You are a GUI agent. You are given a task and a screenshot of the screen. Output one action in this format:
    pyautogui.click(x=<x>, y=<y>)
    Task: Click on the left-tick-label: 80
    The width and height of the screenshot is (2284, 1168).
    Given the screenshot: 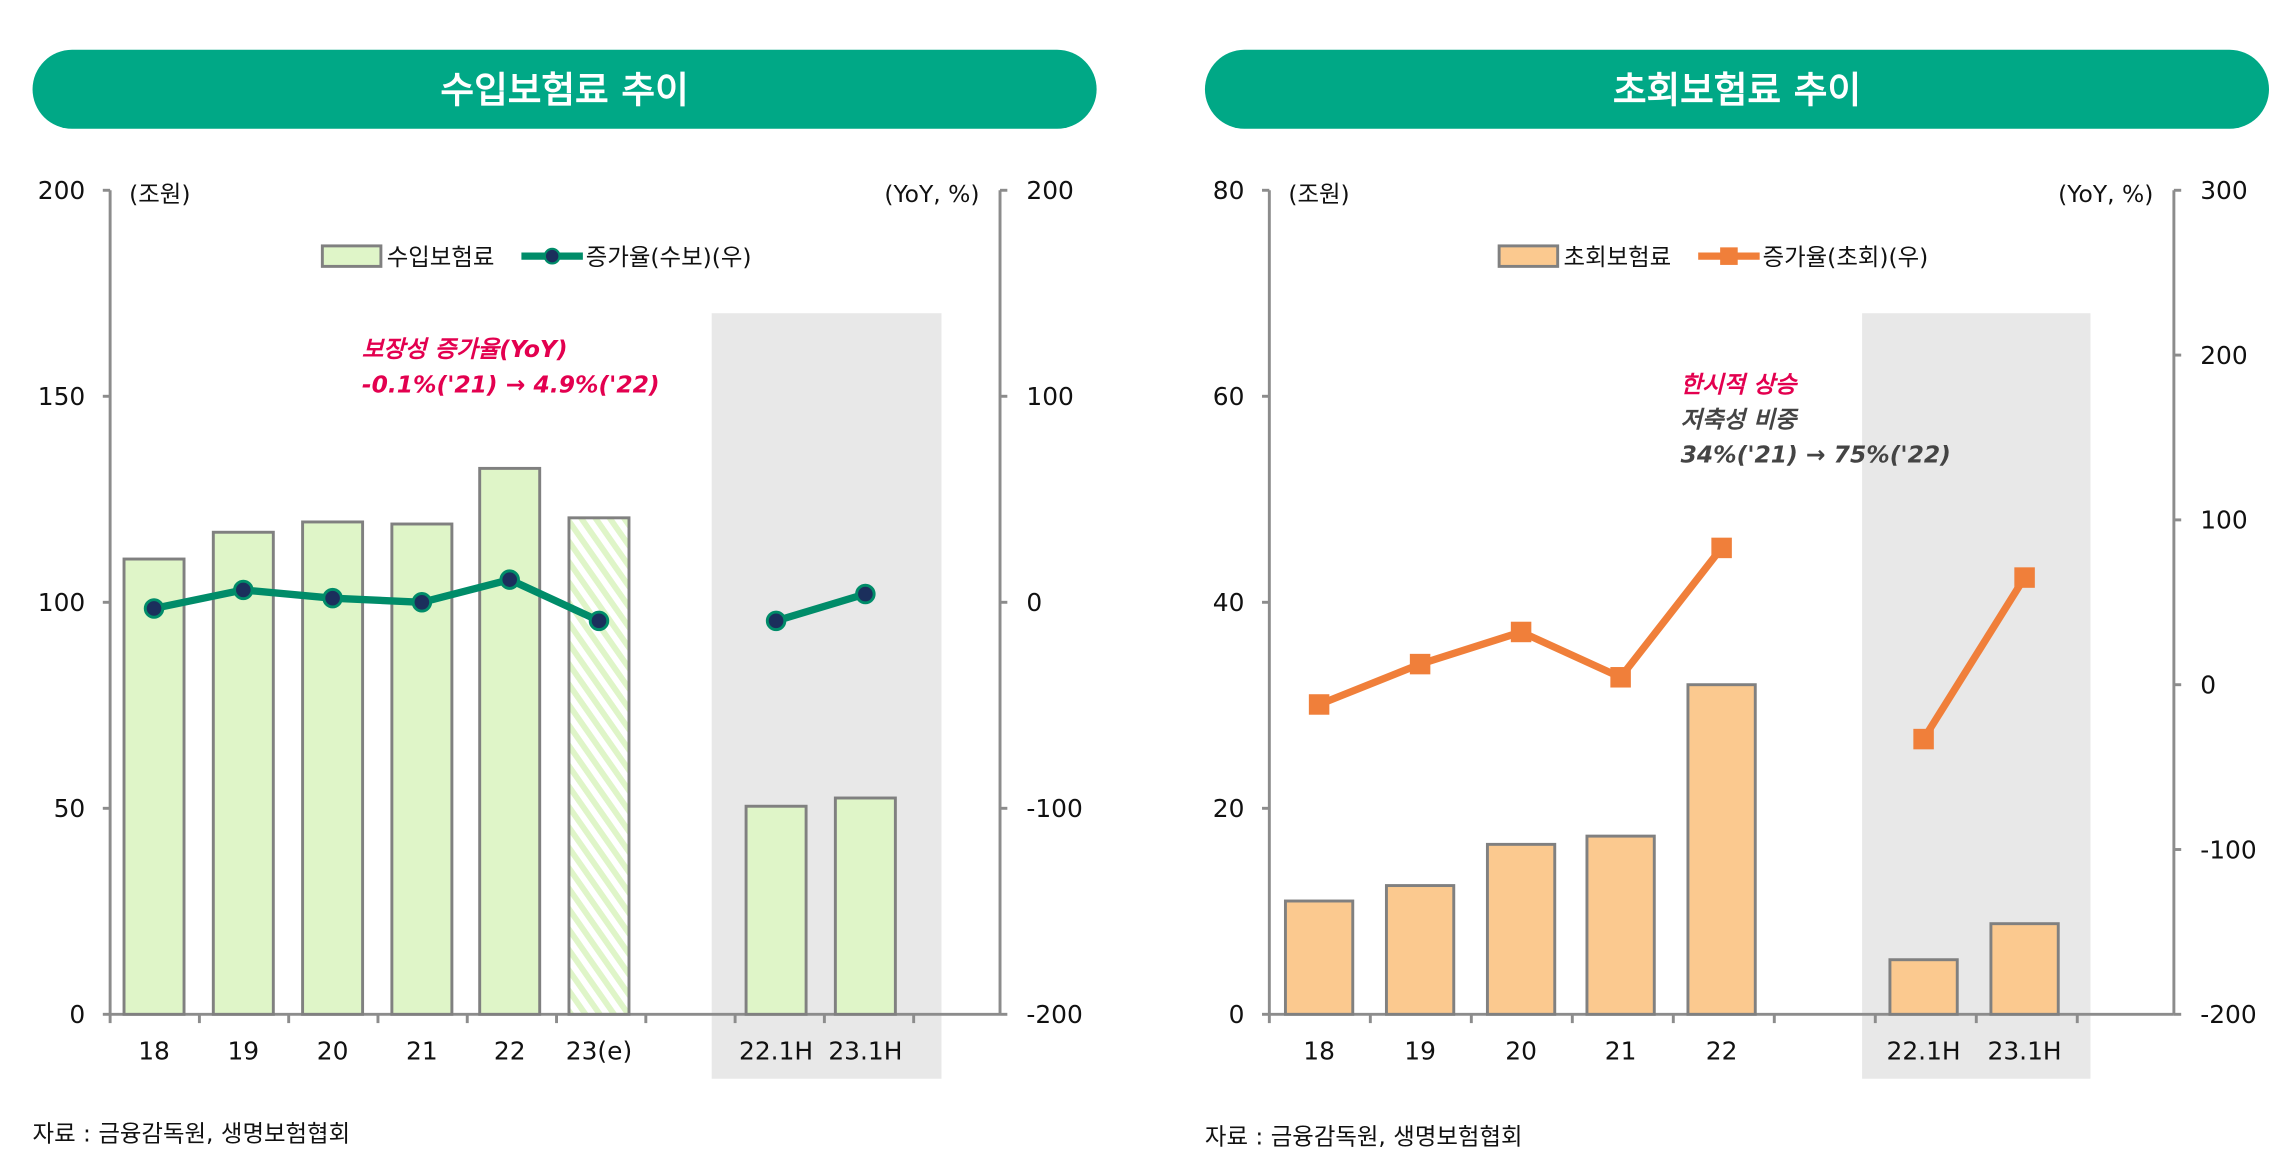 What is the action you would take?
    pyautogui.click(x=1229, y=190)
    